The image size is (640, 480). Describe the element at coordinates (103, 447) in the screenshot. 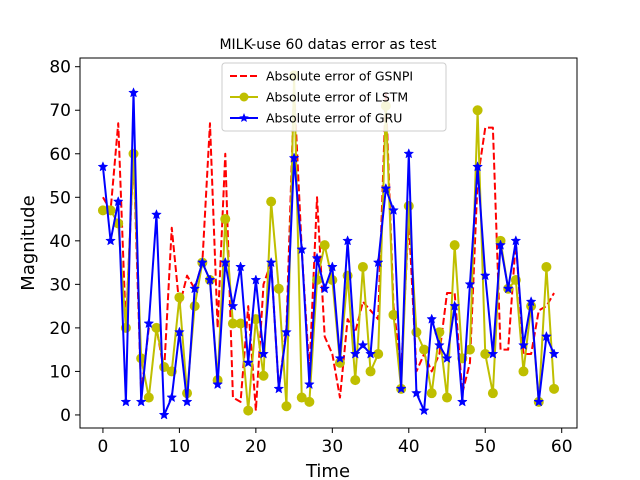

I see `x-tick-label: 0` at that location.